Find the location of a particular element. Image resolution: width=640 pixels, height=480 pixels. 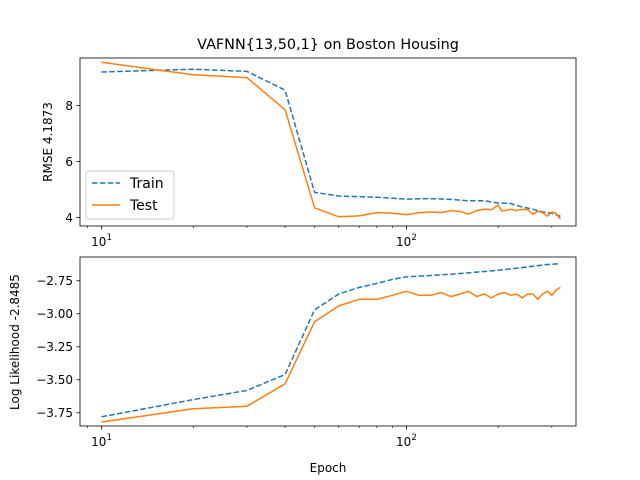

loglik-y-tick-label: −3.50 is located at coordinates (54, 380).